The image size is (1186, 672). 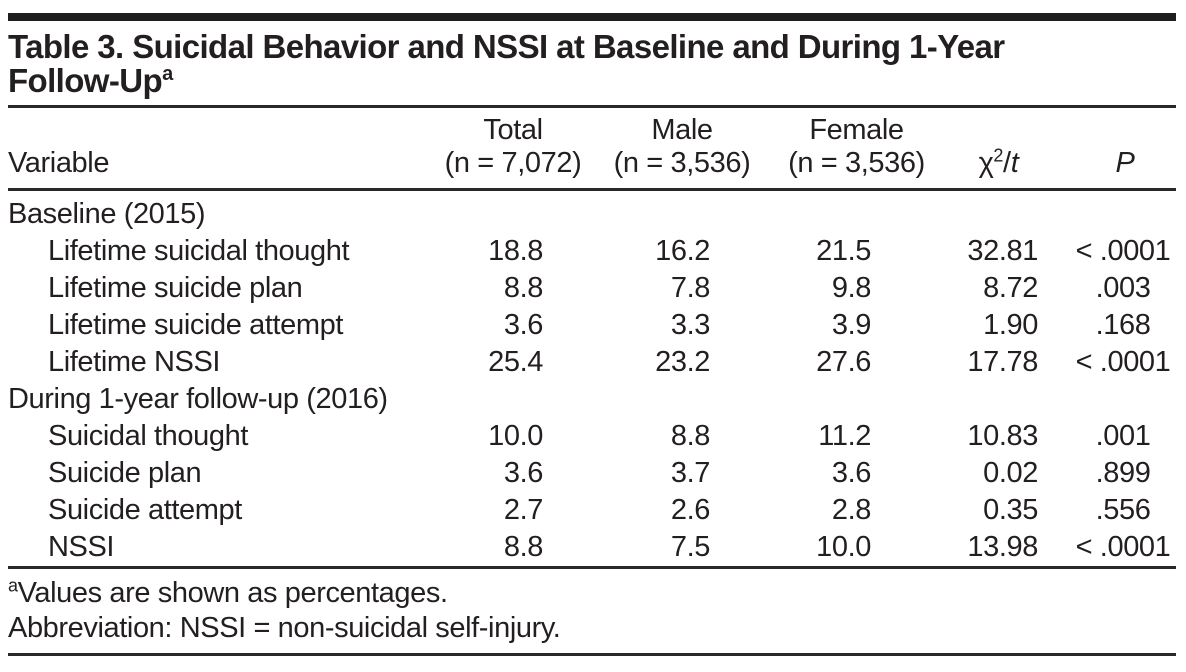 I want to click on chi-exponent: 2, so click(x=998, y=155).